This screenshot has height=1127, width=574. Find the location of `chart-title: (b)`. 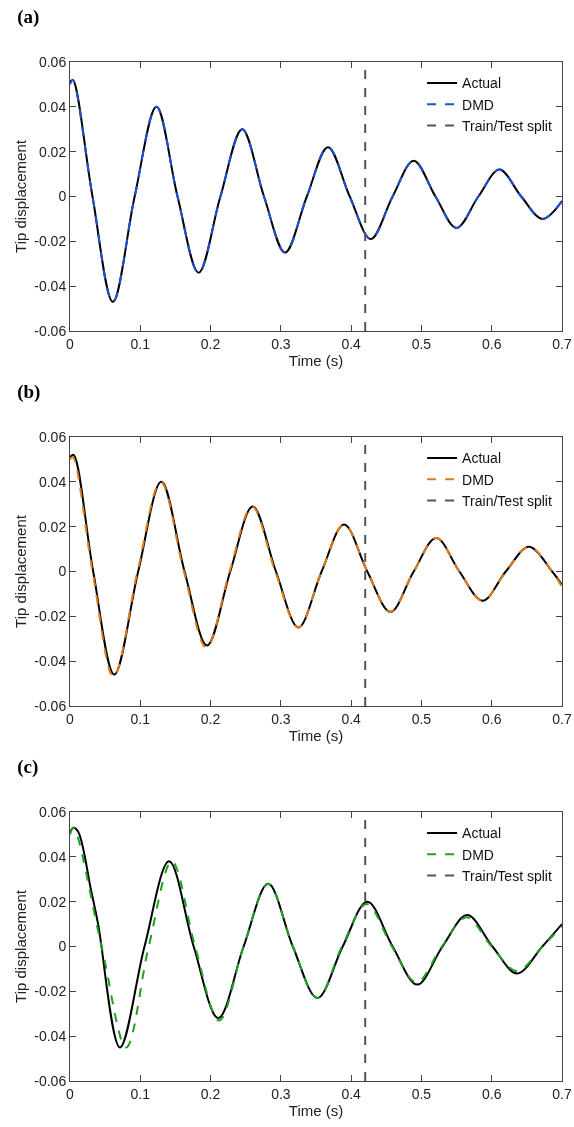

chart-title: (b) is located at coordinates (29, 391).